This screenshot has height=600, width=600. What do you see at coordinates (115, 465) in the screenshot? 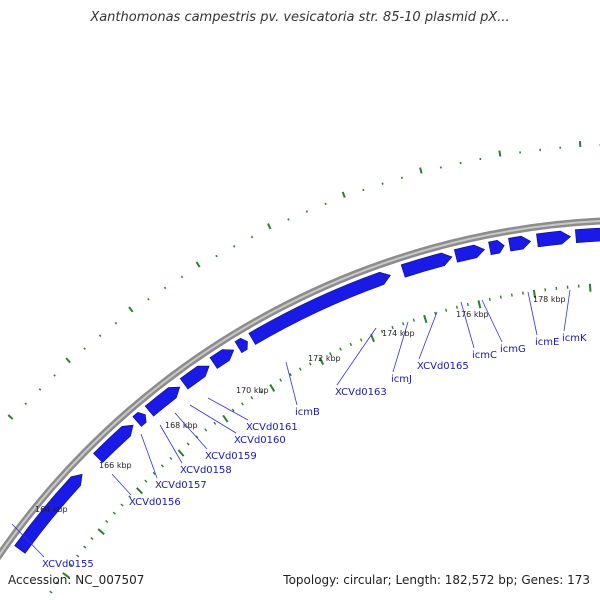
I see `kbp-tick-label: 166 kbp` at bounding box center [115, 465].